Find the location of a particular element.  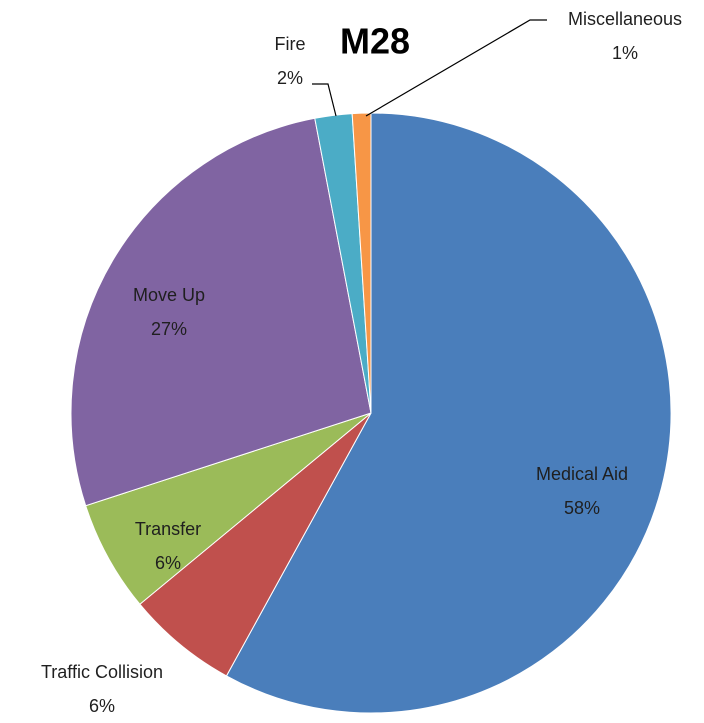

slice-label: Transfer is located at coordinates (168, 529).